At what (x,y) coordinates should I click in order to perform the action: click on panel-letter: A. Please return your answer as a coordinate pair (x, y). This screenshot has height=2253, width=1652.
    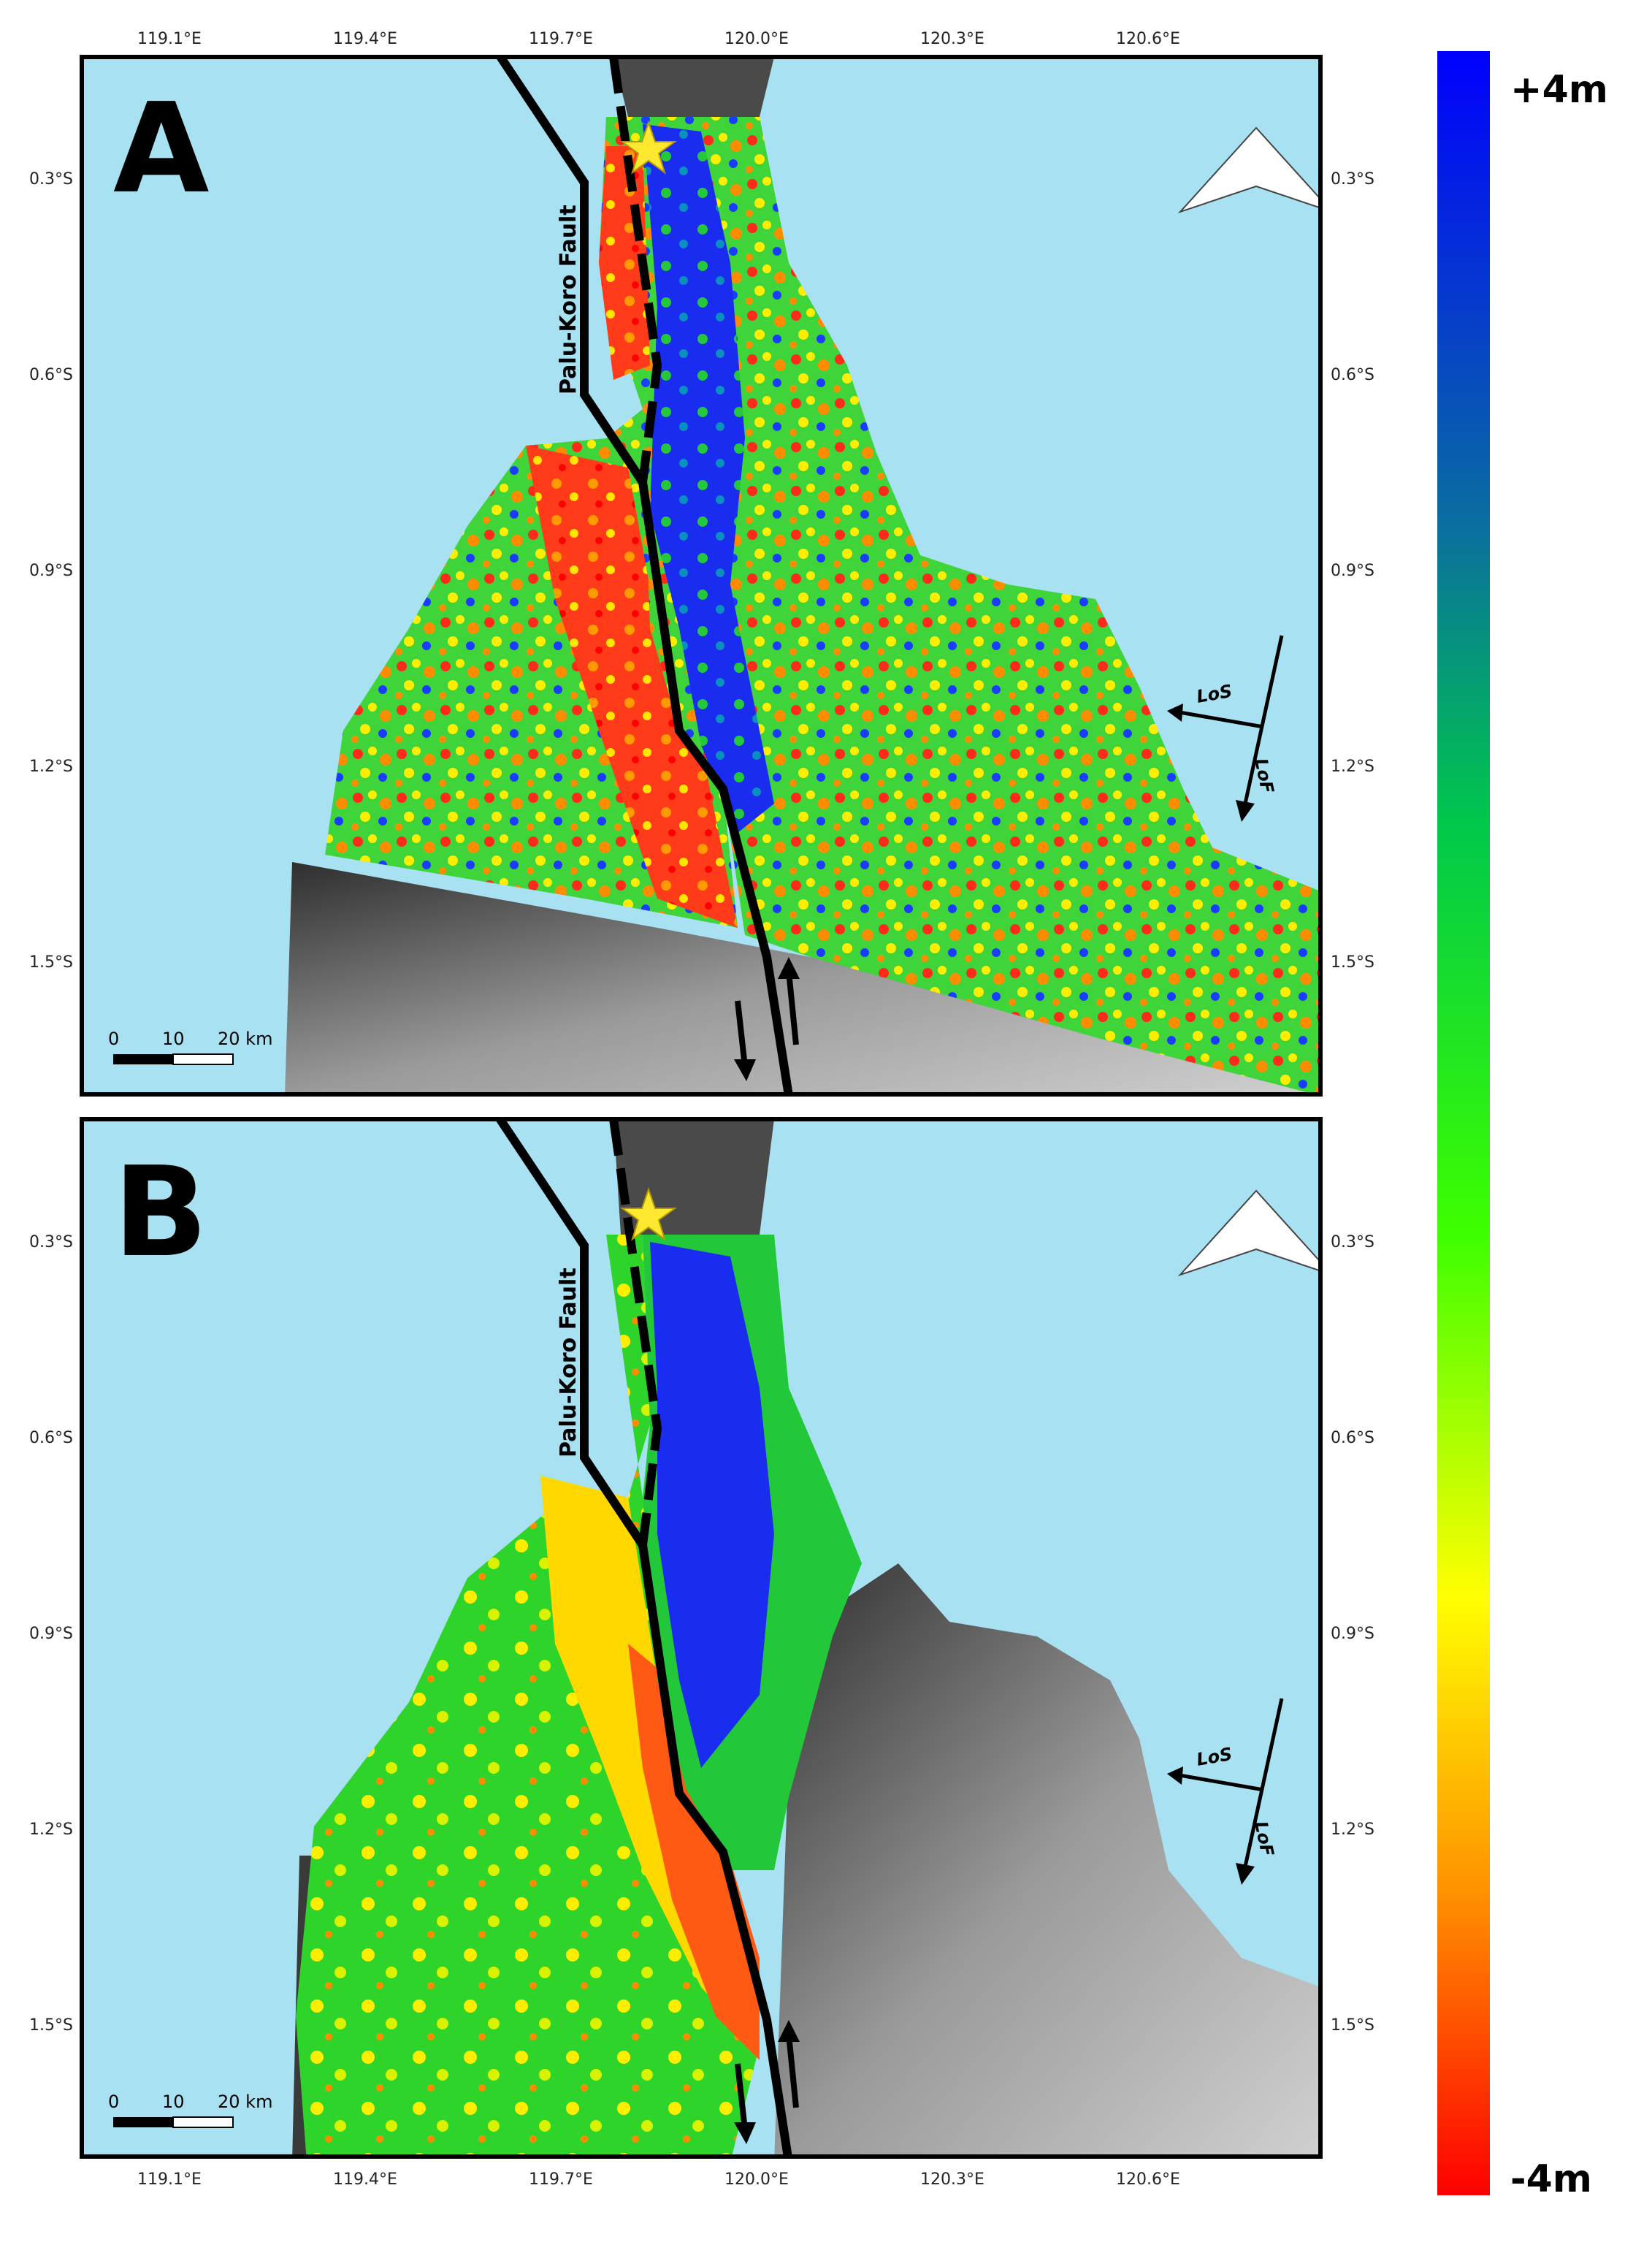
    Looking at the image, I should click on (161, 149).